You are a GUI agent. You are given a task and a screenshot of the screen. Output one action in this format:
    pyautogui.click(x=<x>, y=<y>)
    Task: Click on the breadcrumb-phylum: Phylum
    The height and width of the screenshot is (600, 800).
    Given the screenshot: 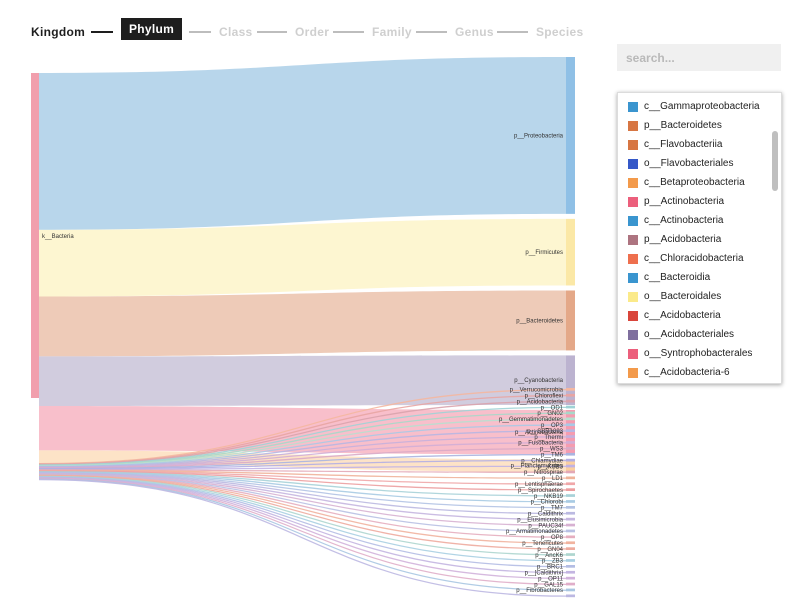 What is the action you would take?
    pyautogui.click(x=152, y=29)
    